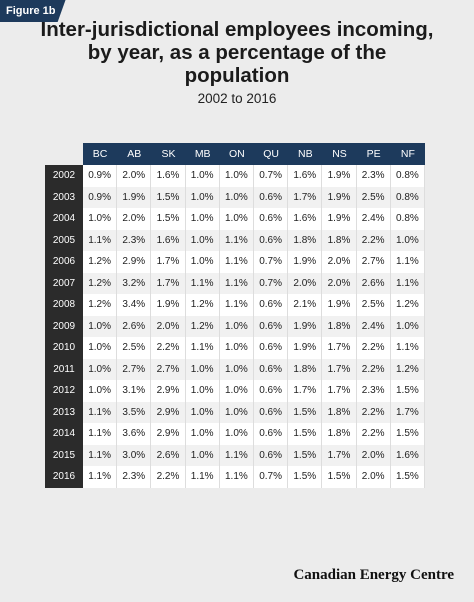  I want to click on table-cell: 0.8%, so click(407, 197).